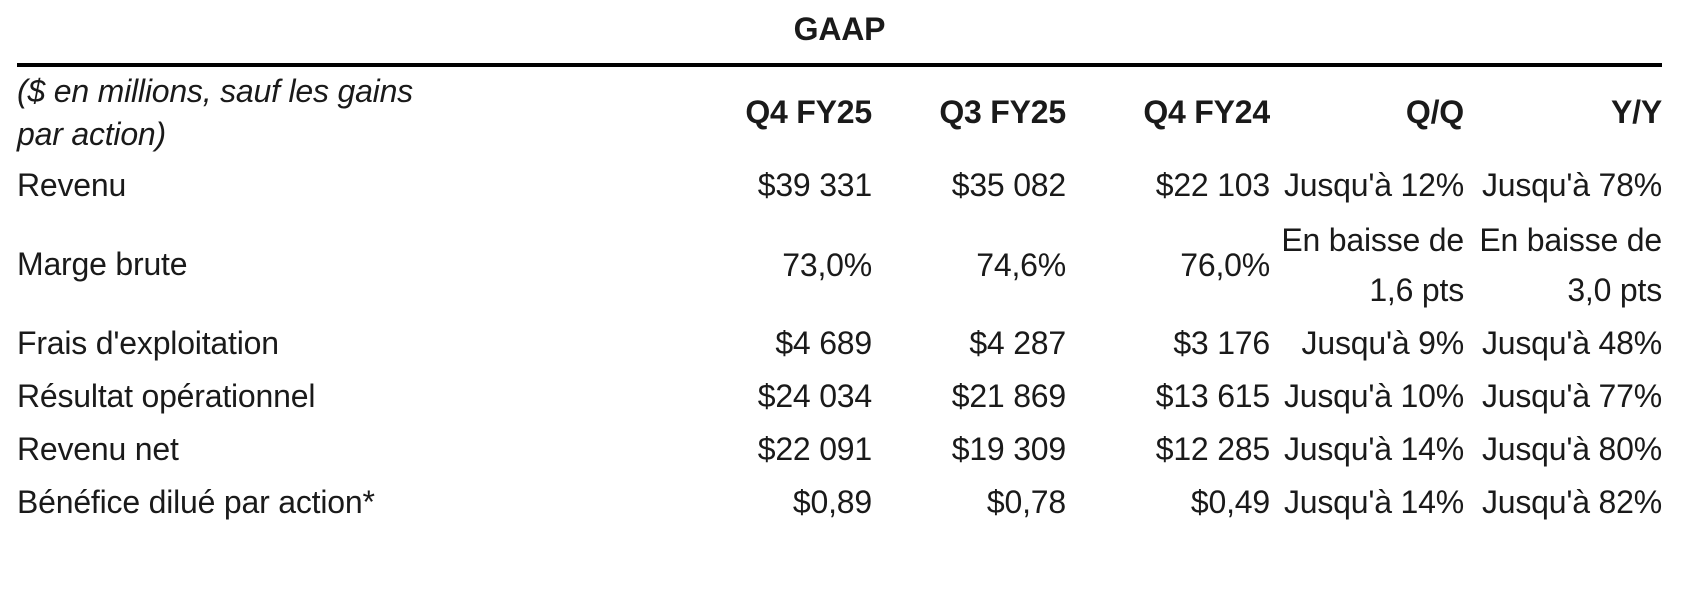 The width and height of the screenshot is (1688, 616). What do you see at coordinates (1206, 112) in the screenshot?
I see `column-header-q4-fy24: Q4 FY24` at bounding box center [1206, 112].